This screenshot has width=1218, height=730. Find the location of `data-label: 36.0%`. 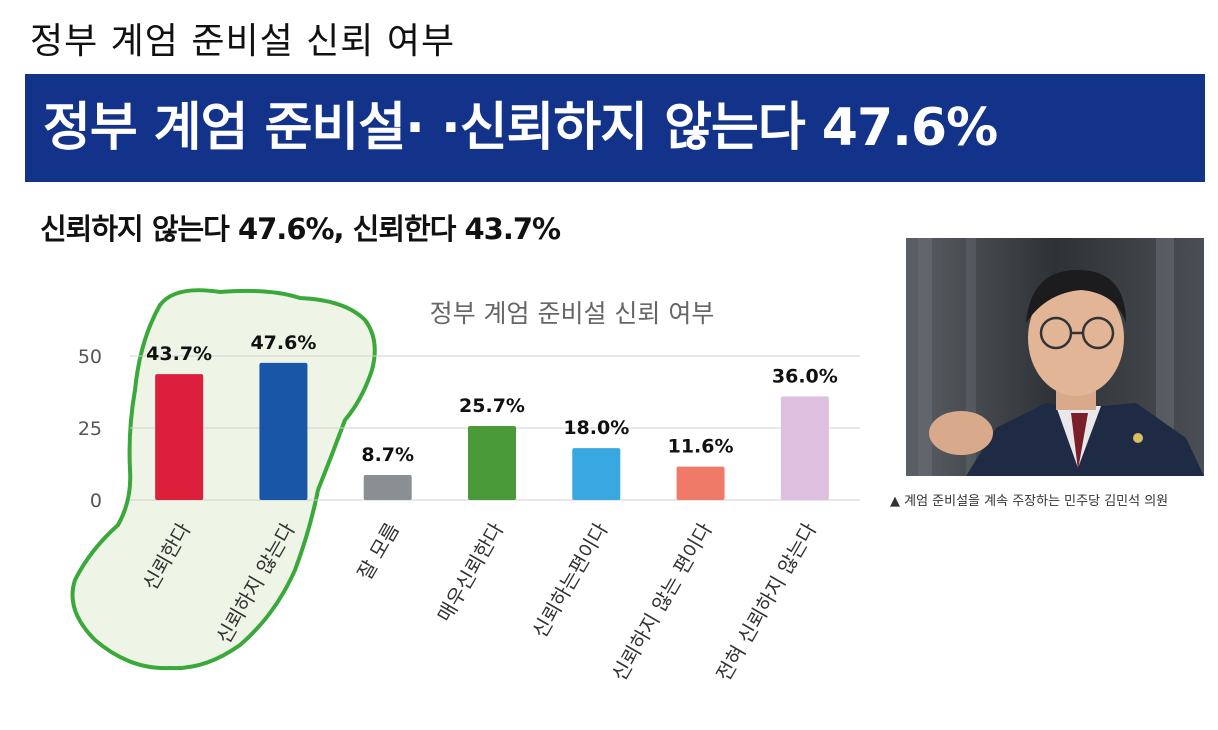

data-label: 36.0% is located at coordinates (805, 376).